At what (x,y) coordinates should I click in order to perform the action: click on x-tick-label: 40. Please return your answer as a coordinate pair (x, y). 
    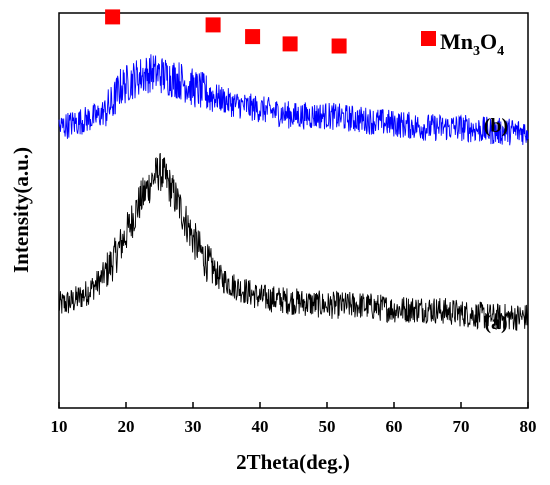
    Looking at the image, I should click on (260, 426).